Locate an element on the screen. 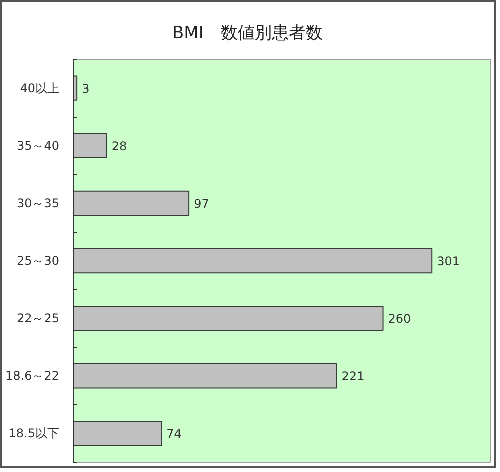 The width and height of the screenshot is (500, 472). y-tick-label: 22～25 is located at coordinates (38, 319).